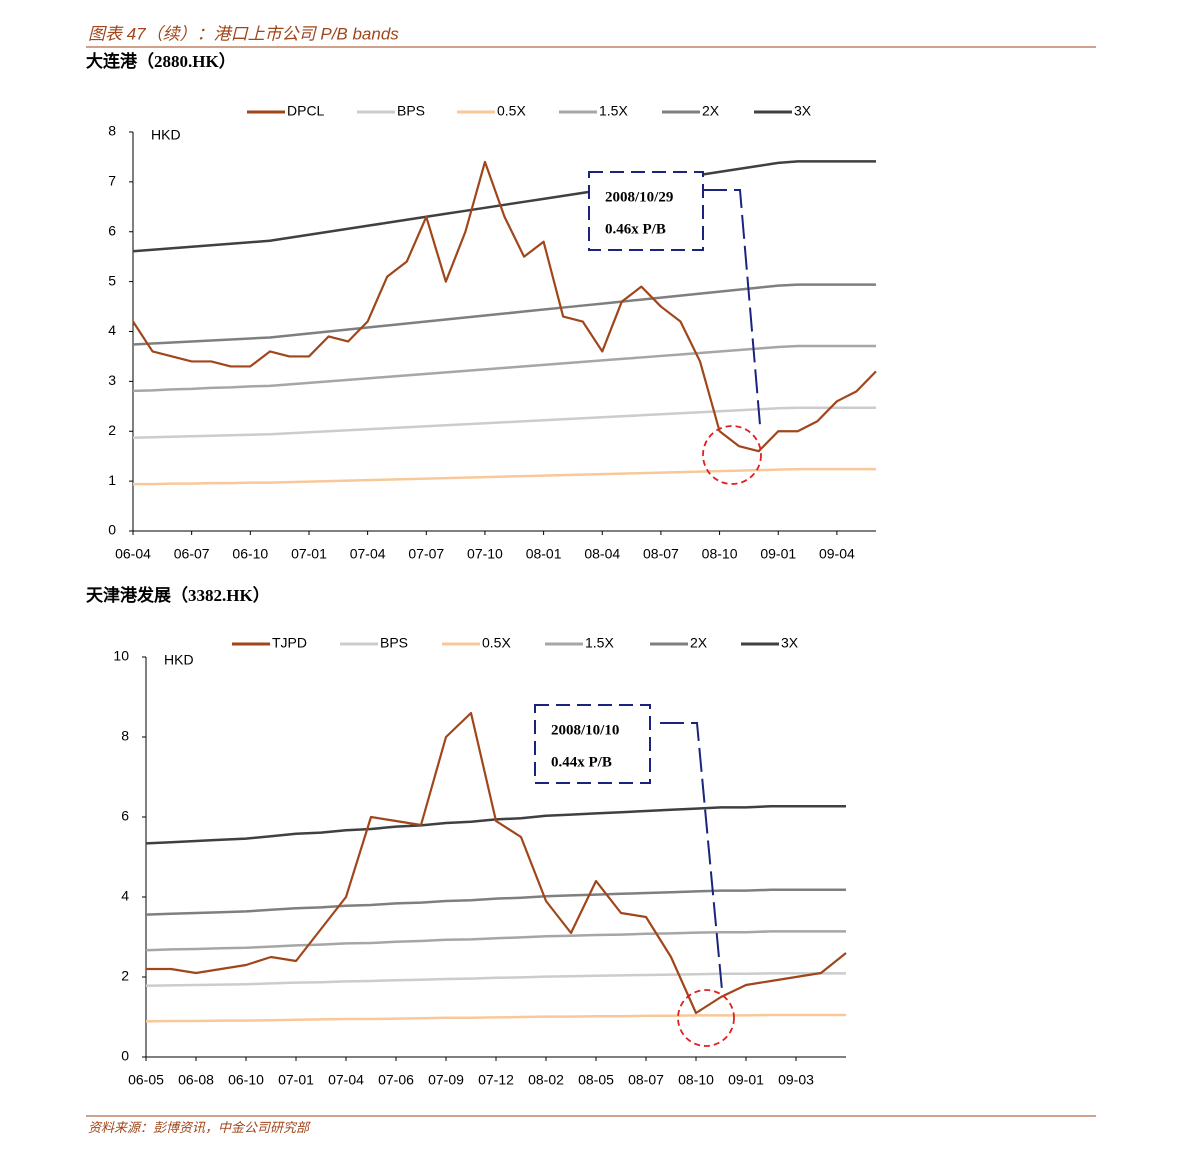 The image size is (1191, 1158). Describe the element at coordinates (581, 762) in the screenshot. I see `annotation-text: 0.44x P/B` at that location.